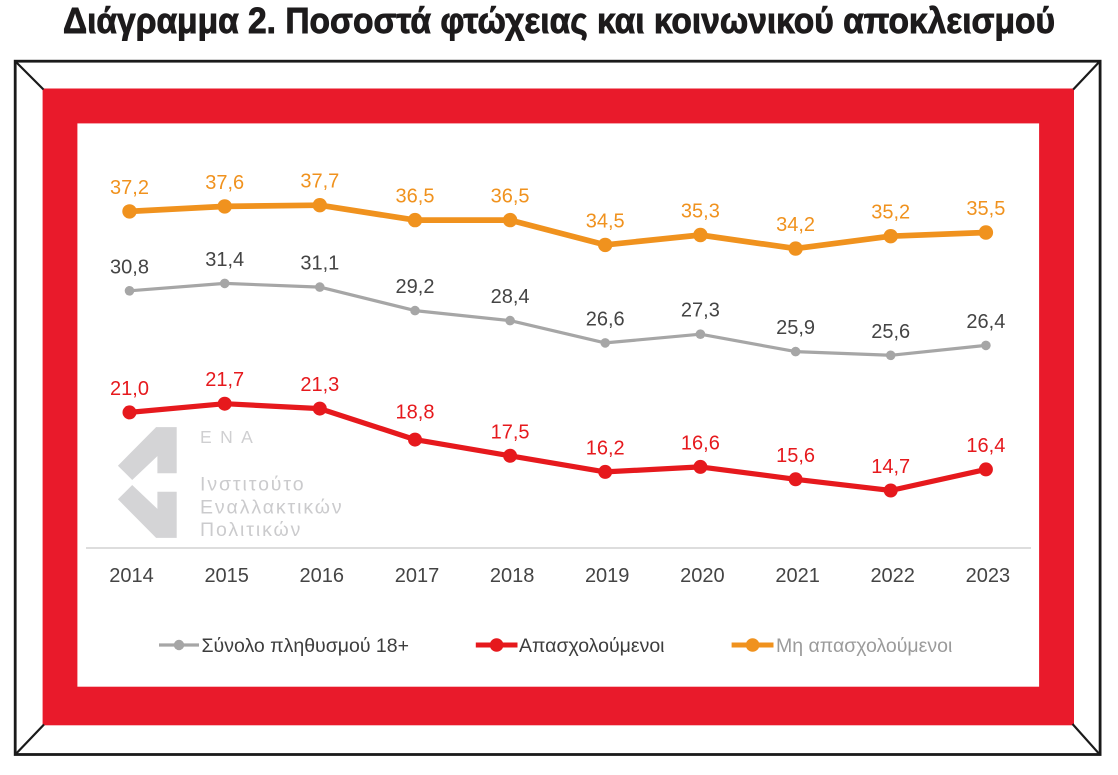 The image size is (1118, 775). I want to click on svg-text: 2020, so click(702, 576).